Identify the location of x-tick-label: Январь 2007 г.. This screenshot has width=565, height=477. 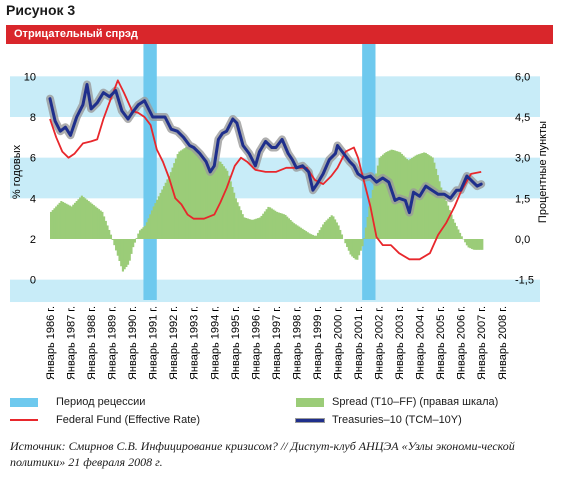
(482, 343).